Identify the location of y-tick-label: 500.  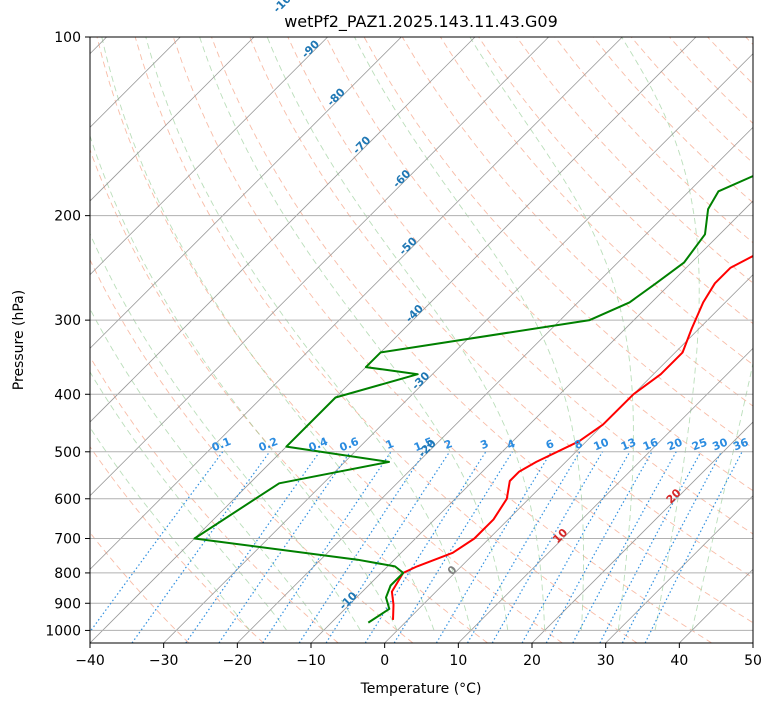
(67, 453).